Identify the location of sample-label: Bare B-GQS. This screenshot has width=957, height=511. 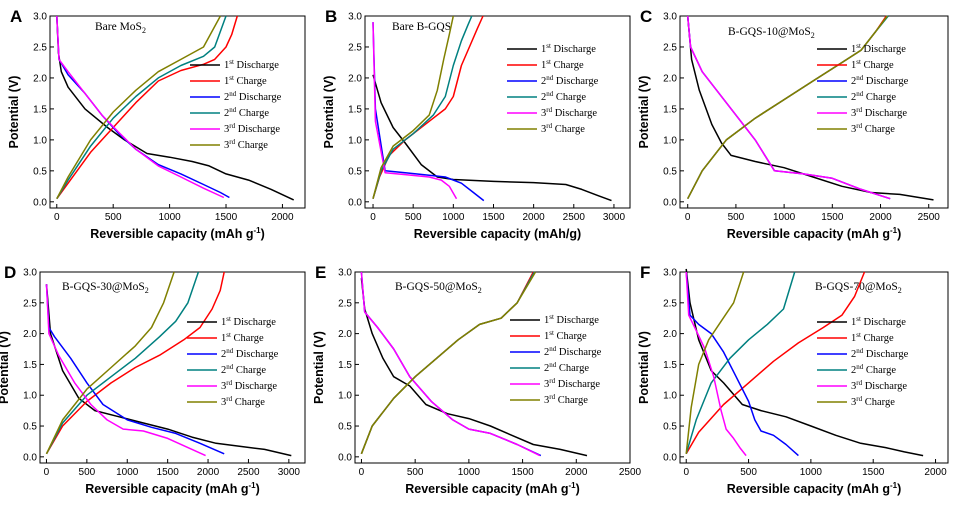
(421, 27).